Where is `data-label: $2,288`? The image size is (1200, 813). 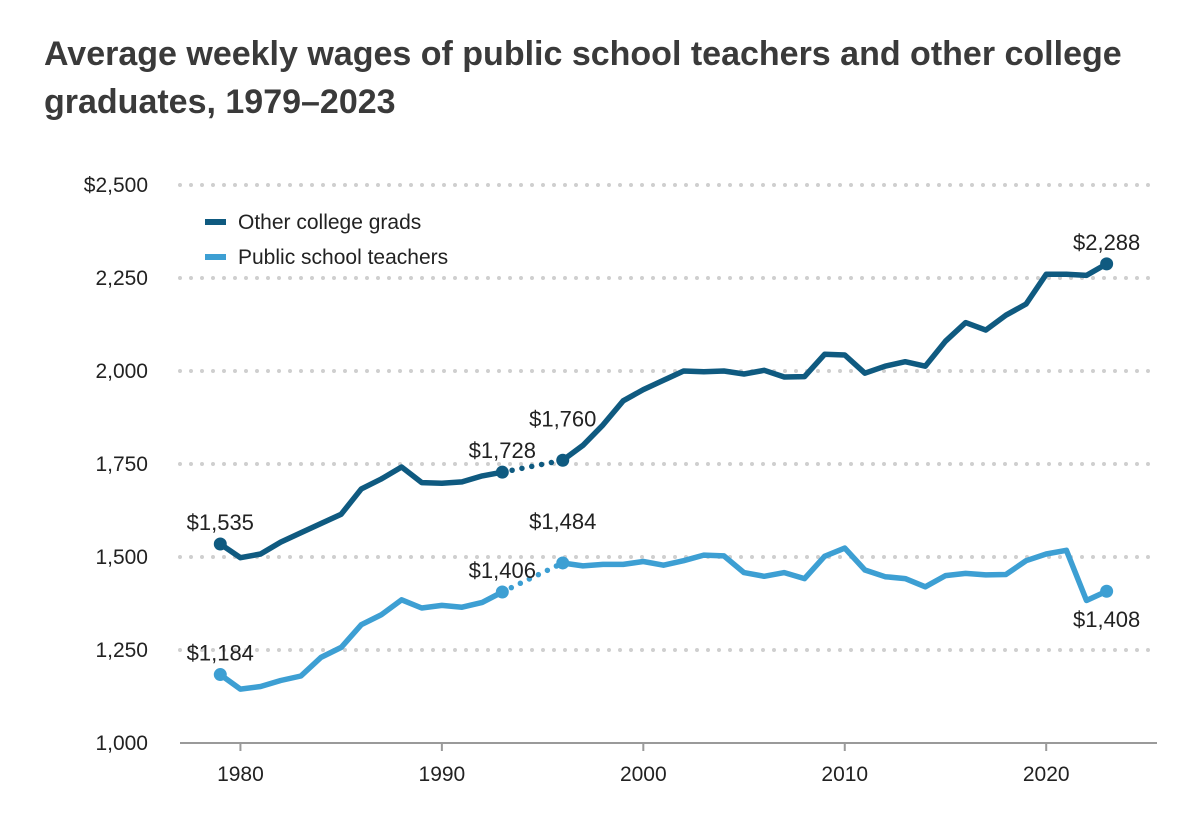 data-label: $2,288 is located at coordinates (1106, 242).